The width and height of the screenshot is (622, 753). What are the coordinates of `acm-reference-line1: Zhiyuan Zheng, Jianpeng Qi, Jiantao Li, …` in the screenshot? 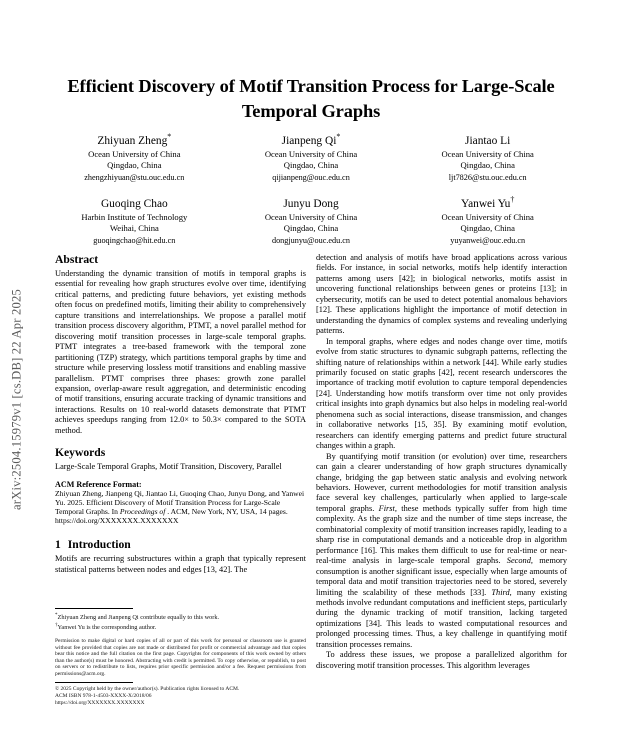 It's located at (180, 502).